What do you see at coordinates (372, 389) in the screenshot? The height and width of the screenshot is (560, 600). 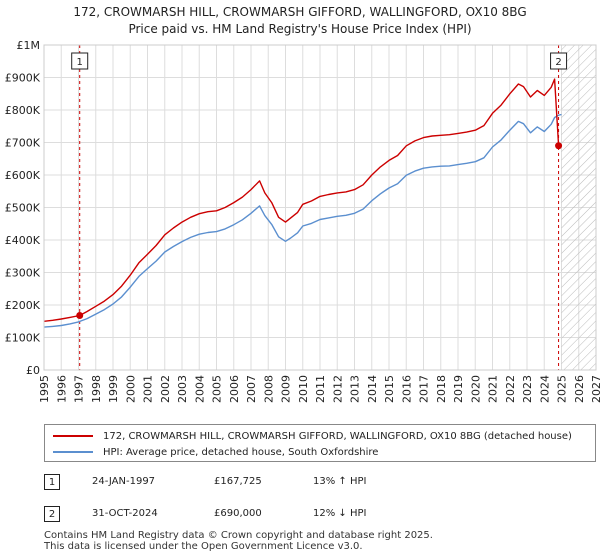 I see `x-tick-label: 2014` at bounding box center [372, 389].